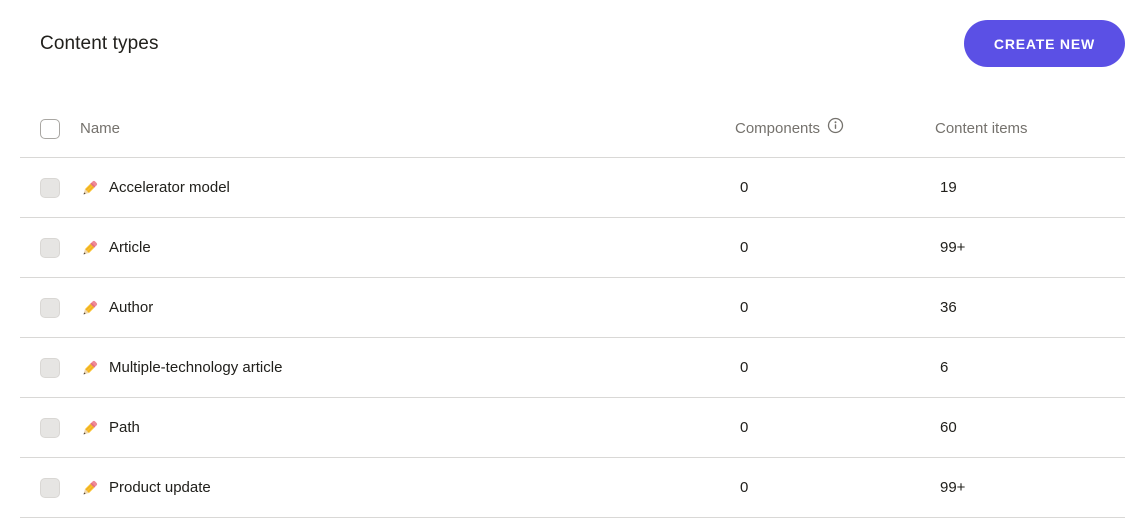 This screenshot has width=1142, height=520. I want to click on content-type-name: Article, so click(130, 247).